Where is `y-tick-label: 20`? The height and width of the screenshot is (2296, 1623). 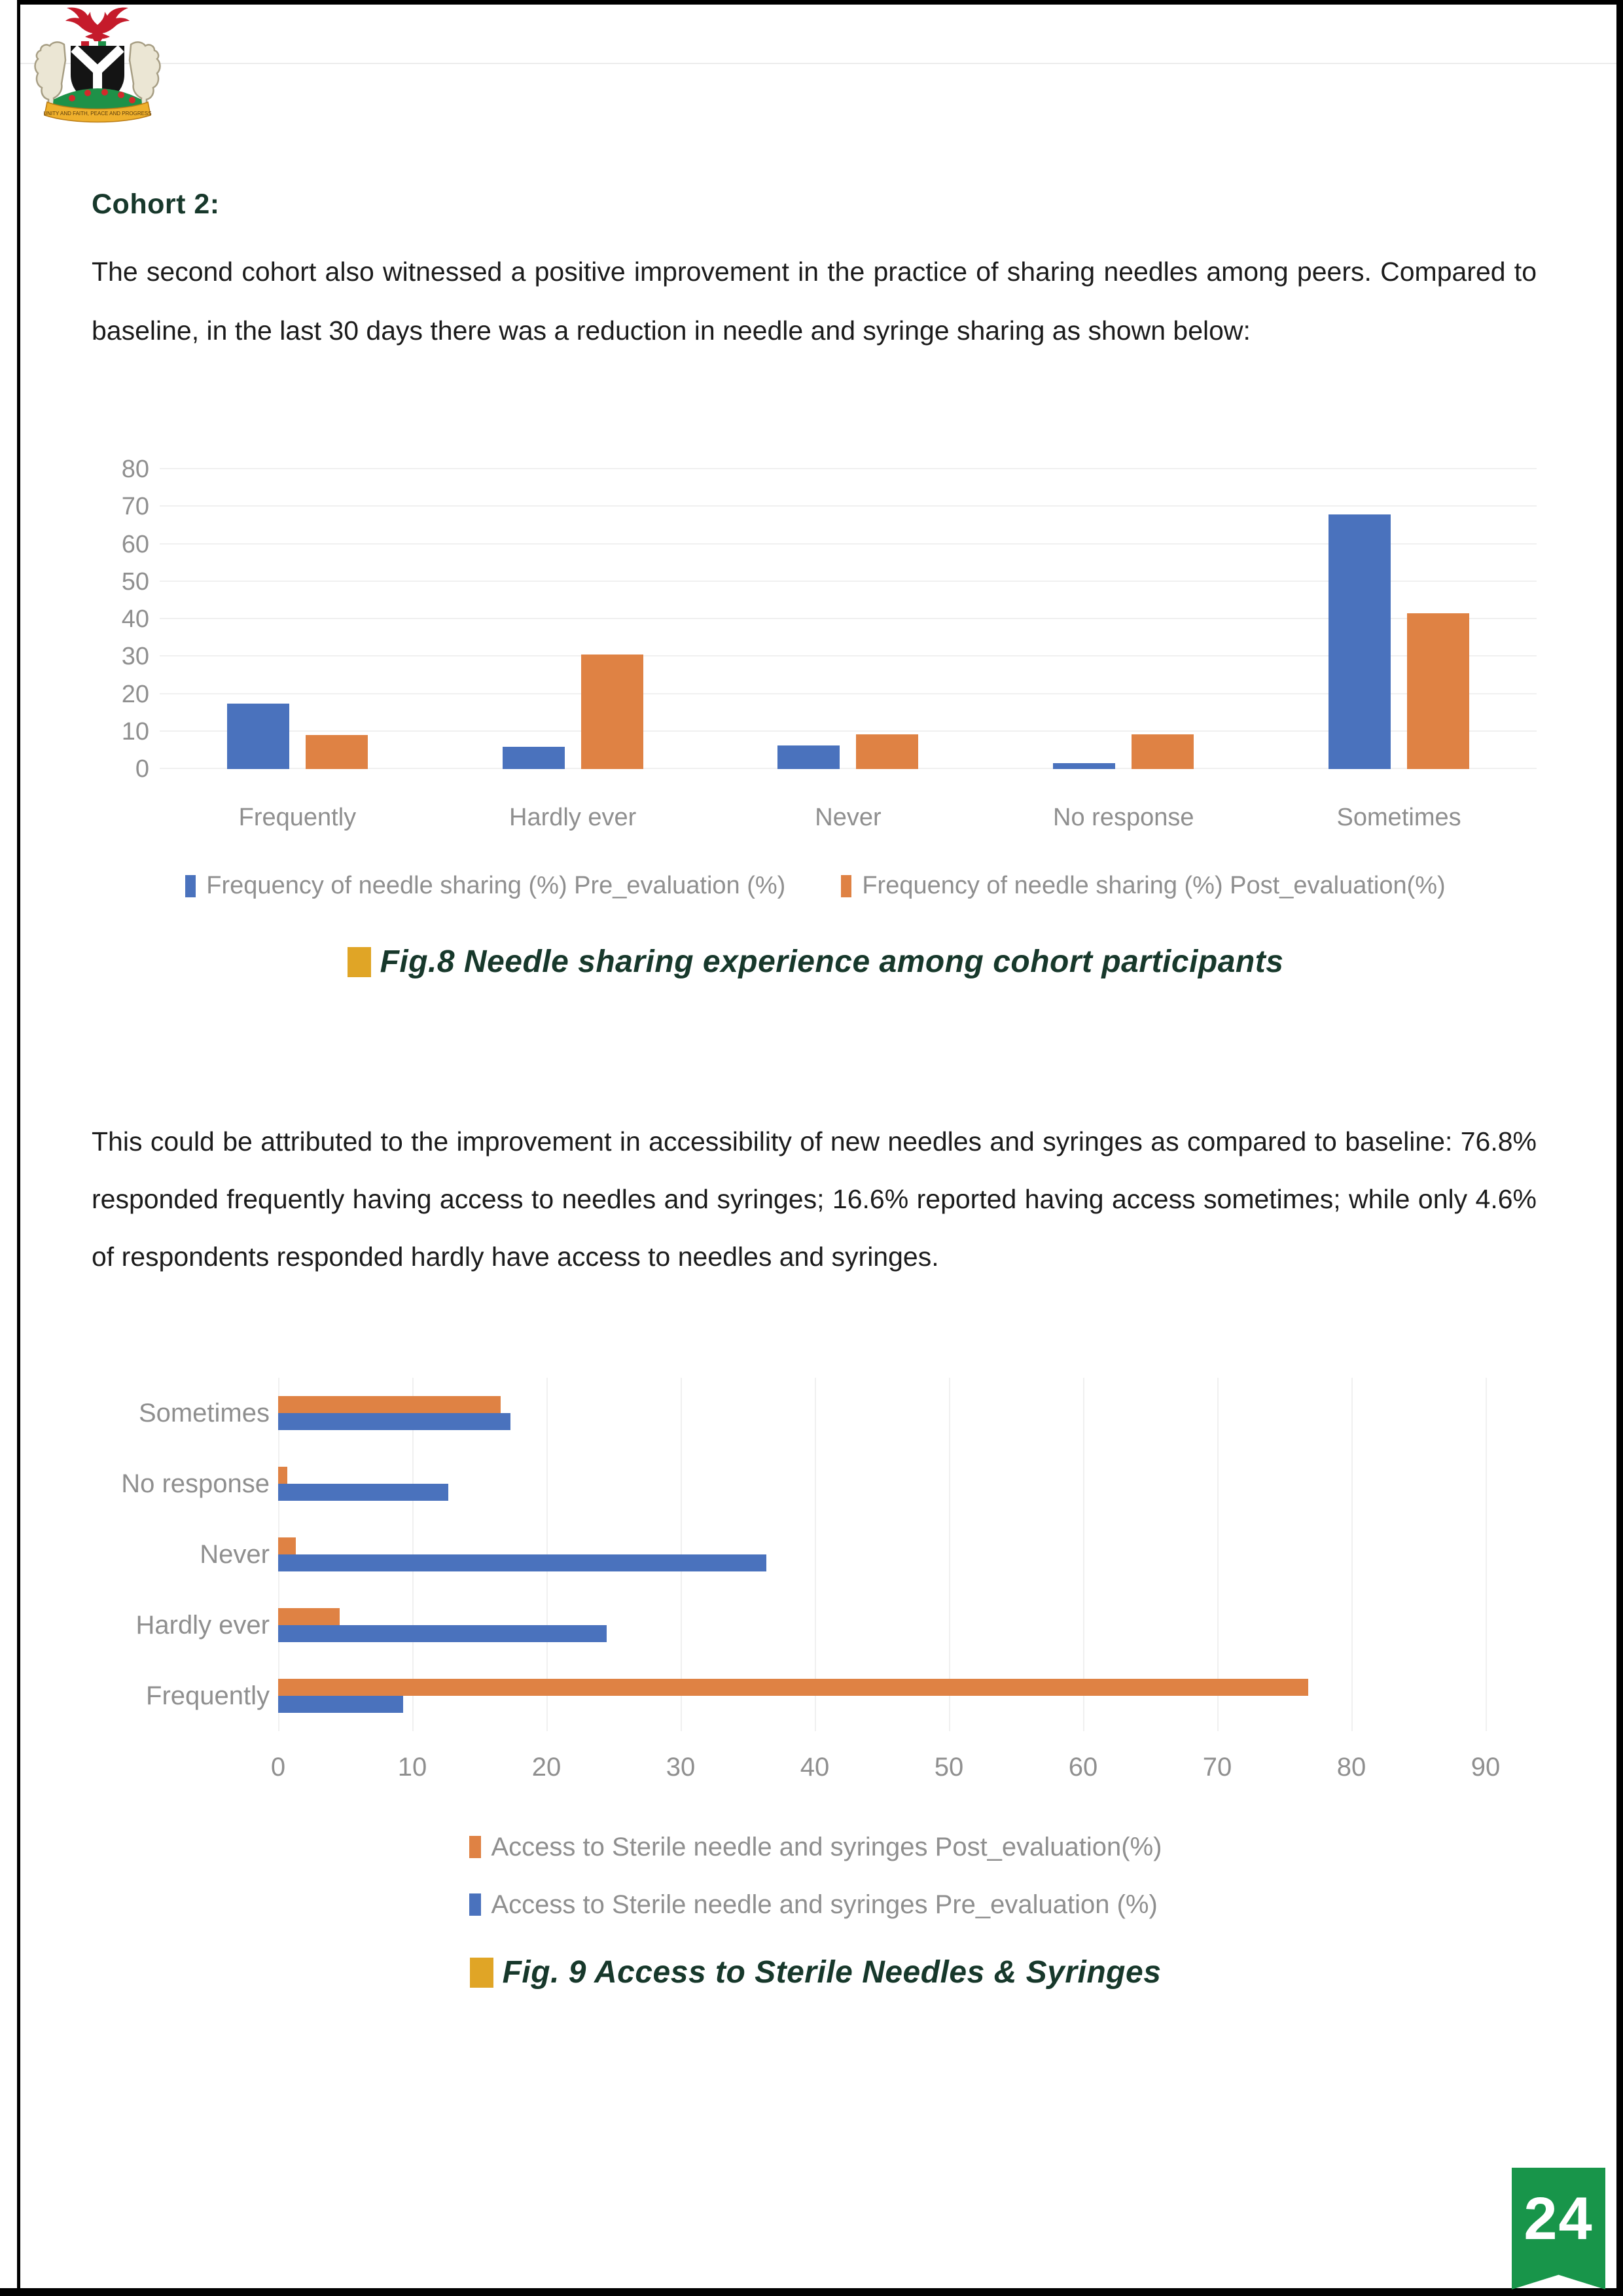 y-tick-label: 20 is located at coordinates (135, 694).